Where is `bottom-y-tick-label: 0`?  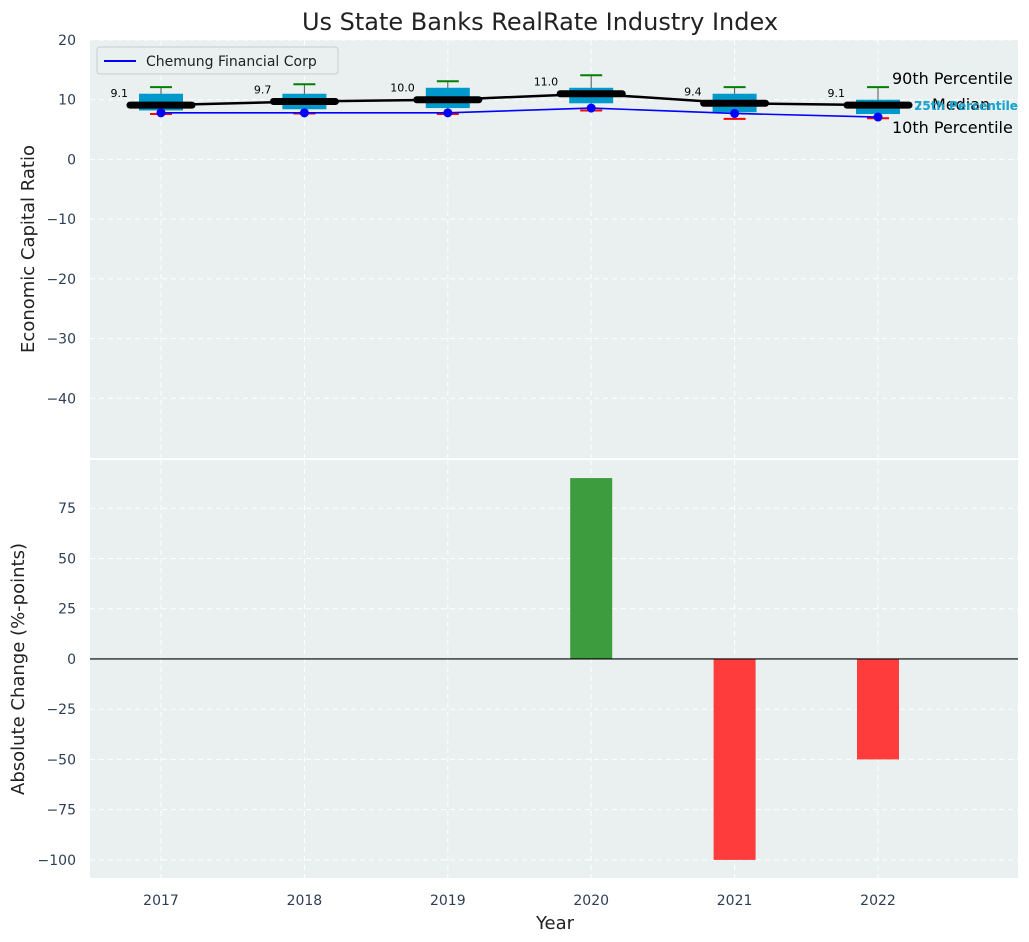 bottom-y-tick-label: 0 is located at coordinates (71, 660).